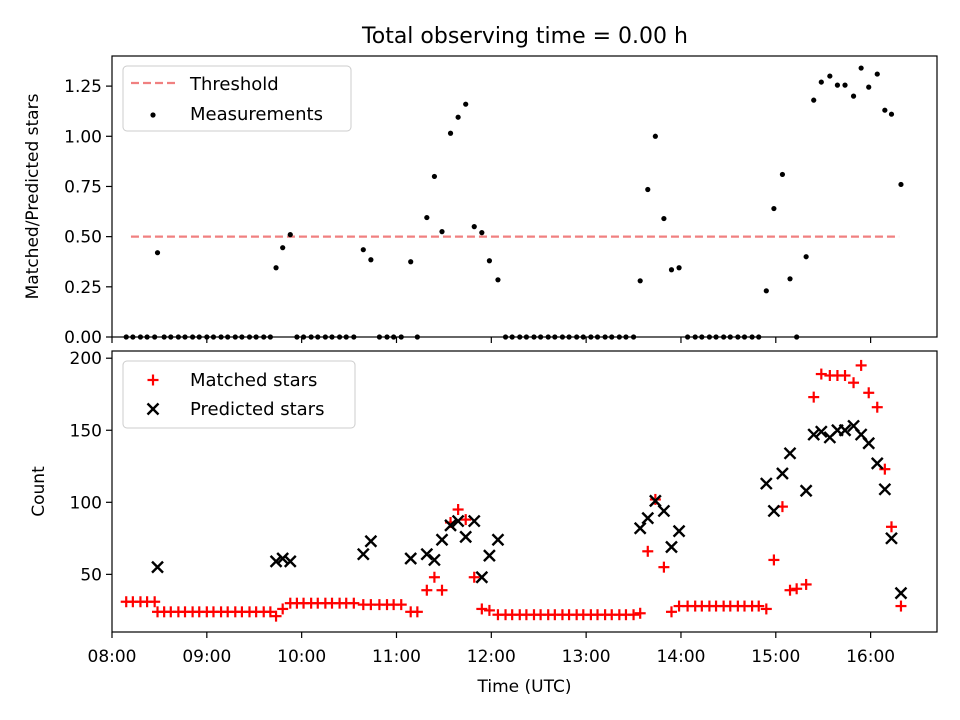 This screenshot has width=960, height=720. I want to click on legend-predicted-marker, so click(153, 409).